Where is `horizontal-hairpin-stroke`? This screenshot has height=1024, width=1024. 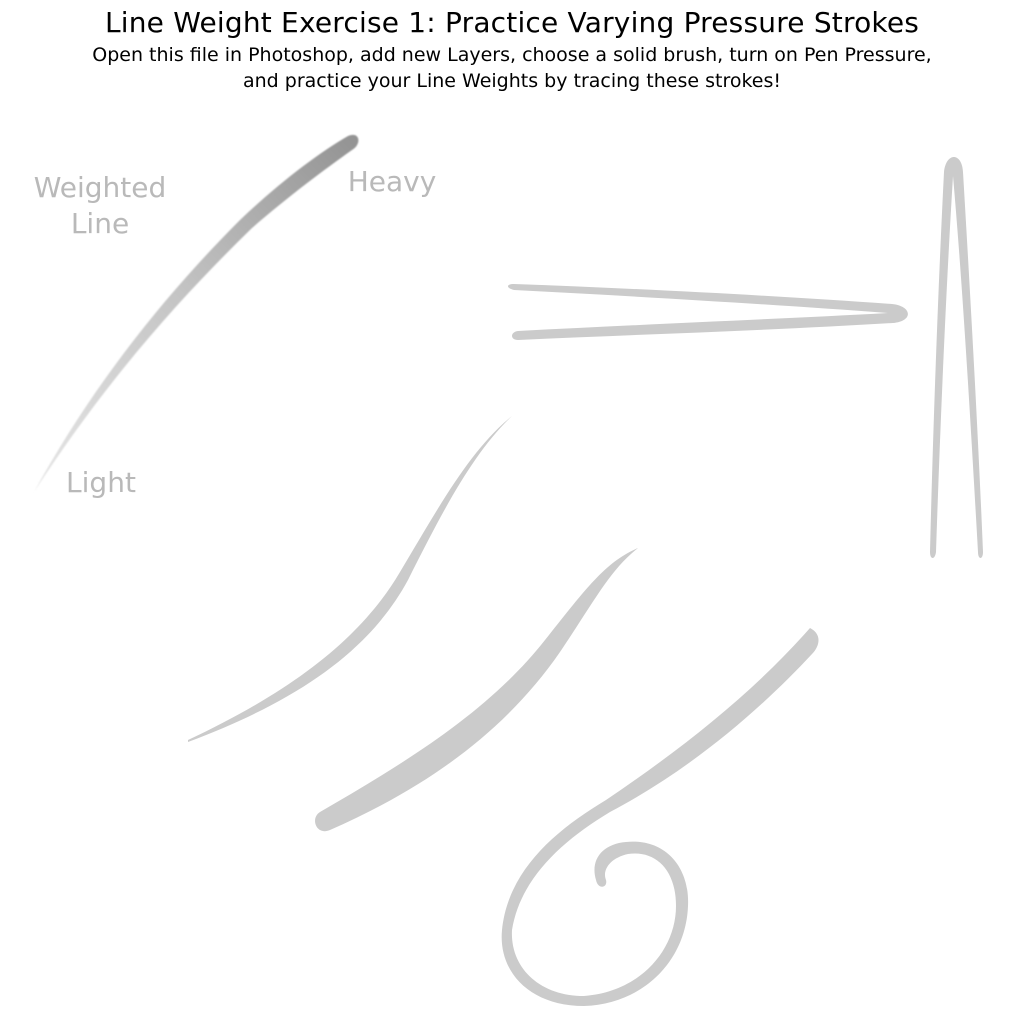
horizontal-hairpin-stroke is located at coordinates (708, 312).